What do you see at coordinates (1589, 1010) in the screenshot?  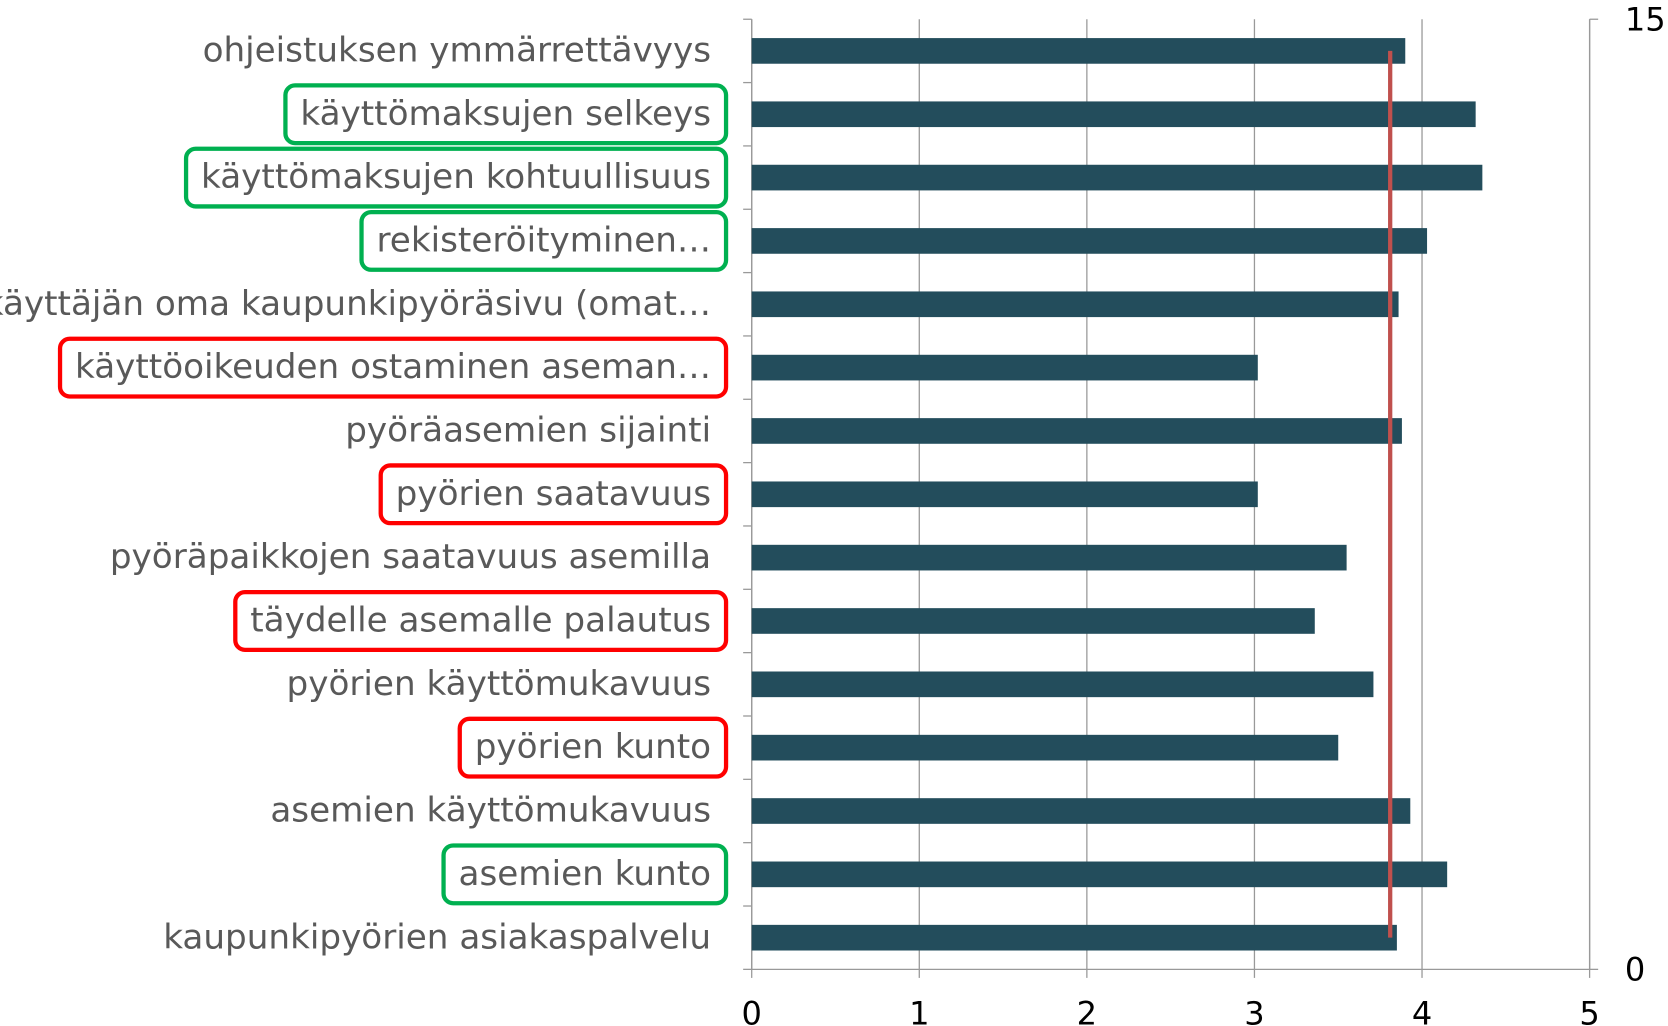 I see `x-tick-label: 5` at bounding box center [1589, 1010].